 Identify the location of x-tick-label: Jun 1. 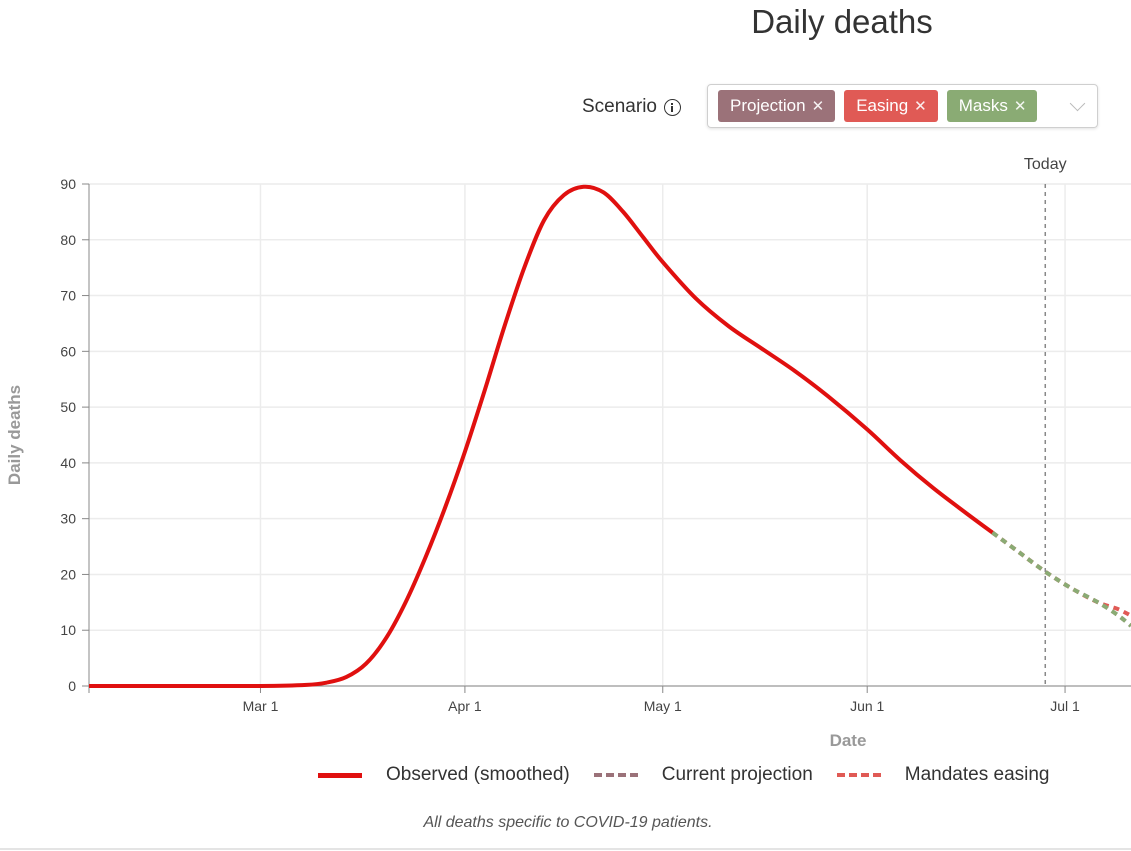
(867, 706).